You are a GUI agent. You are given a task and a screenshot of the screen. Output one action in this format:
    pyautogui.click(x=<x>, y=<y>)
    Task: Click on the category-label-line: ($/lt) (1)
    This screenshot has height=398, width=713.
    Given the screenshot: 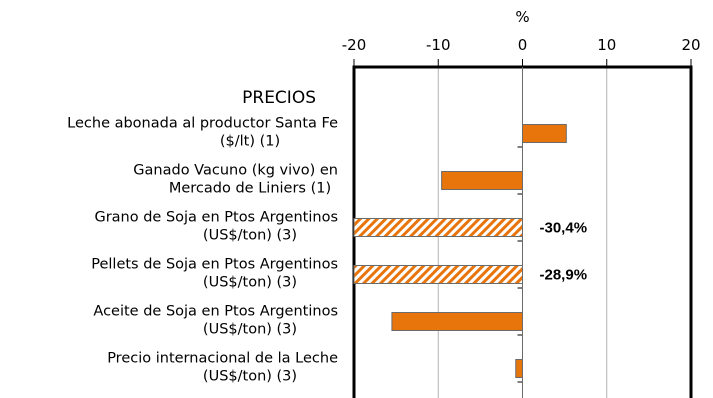 What is the action you would take?
    pyautogui.click(x=250, y=142)
    